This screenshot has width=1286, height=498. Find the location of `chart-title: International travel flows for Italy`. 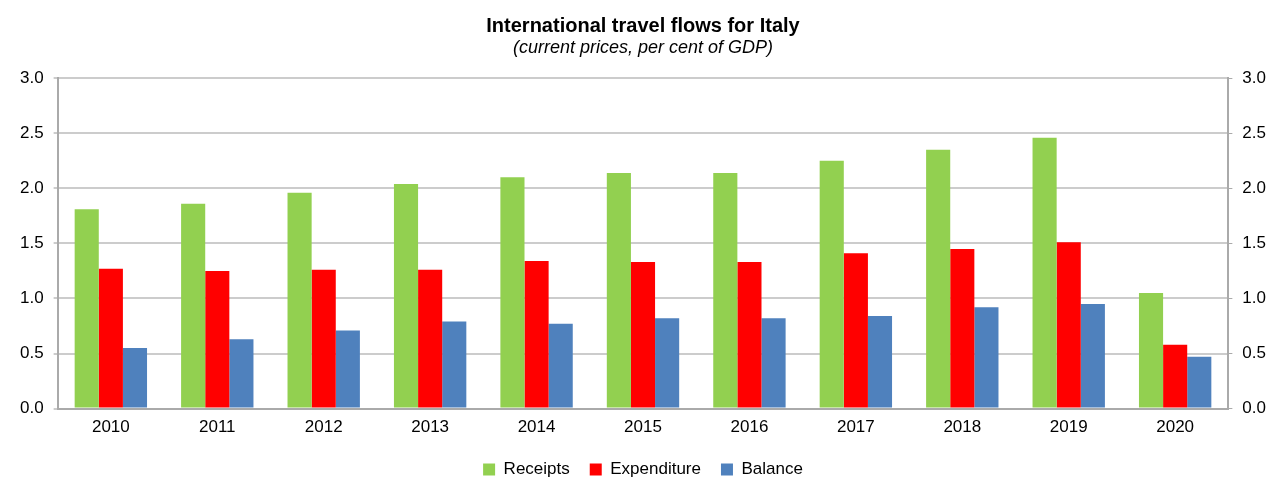

chart-title: International travel flows for Italy is located at coordinates (643, 25).